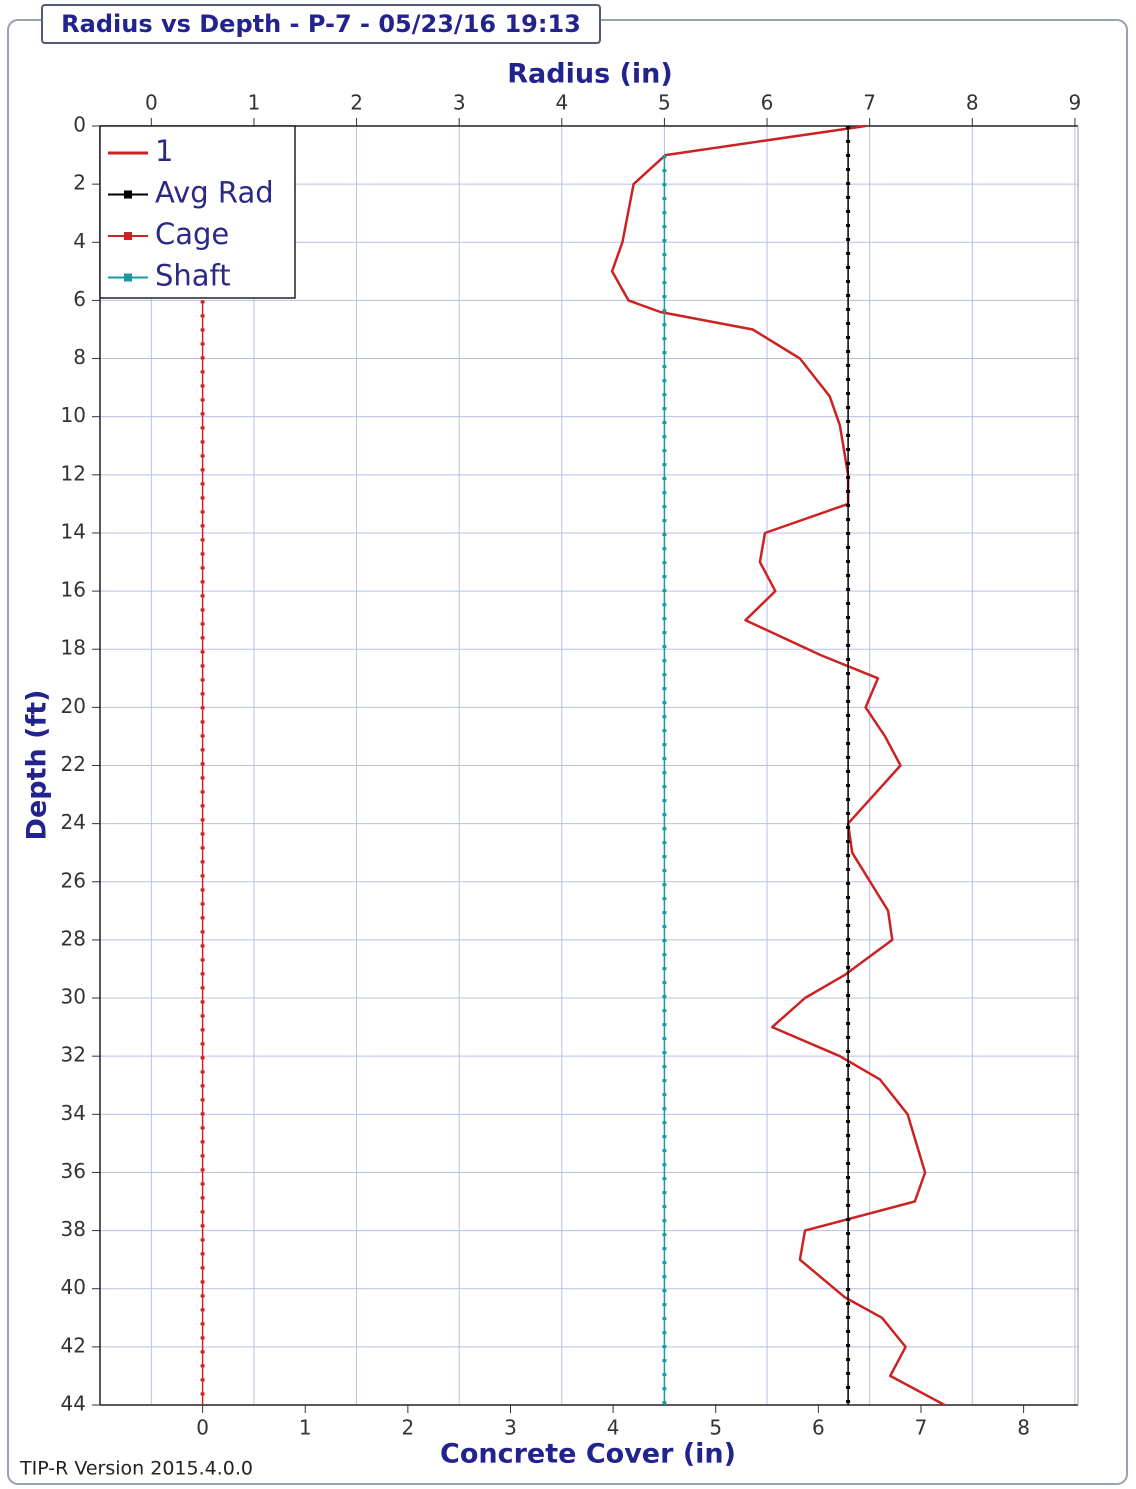 This screenshot has height=1489, width=1136. Describe the element at coordinates (151, 103) in the screenshot. I see `x-tick-label: 0` at that location.